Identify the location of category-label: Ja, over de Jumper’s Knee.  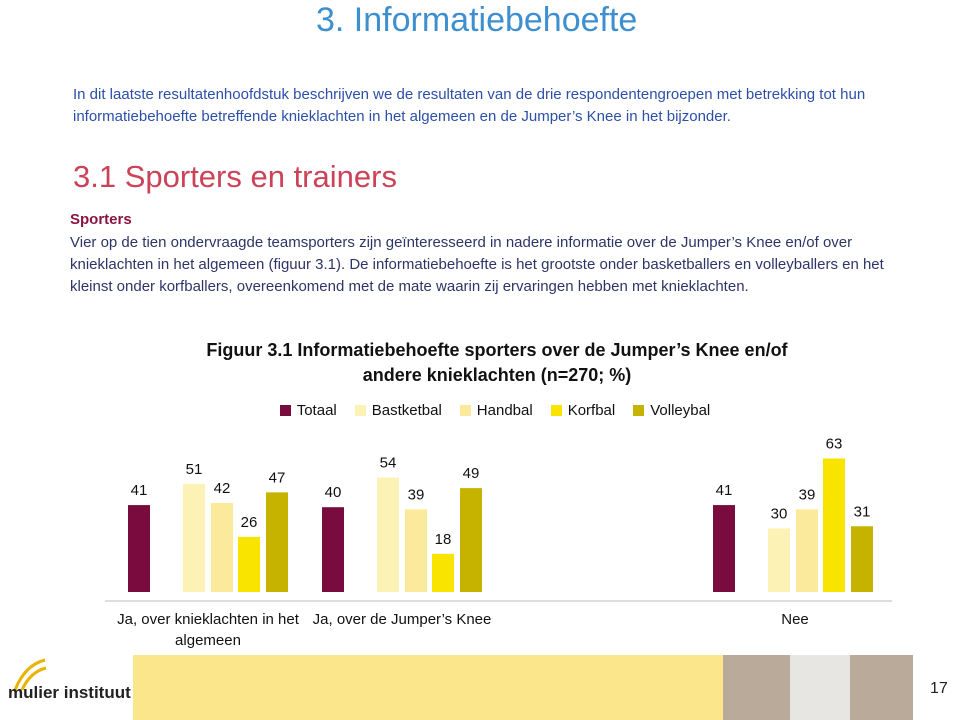
(402, 619).